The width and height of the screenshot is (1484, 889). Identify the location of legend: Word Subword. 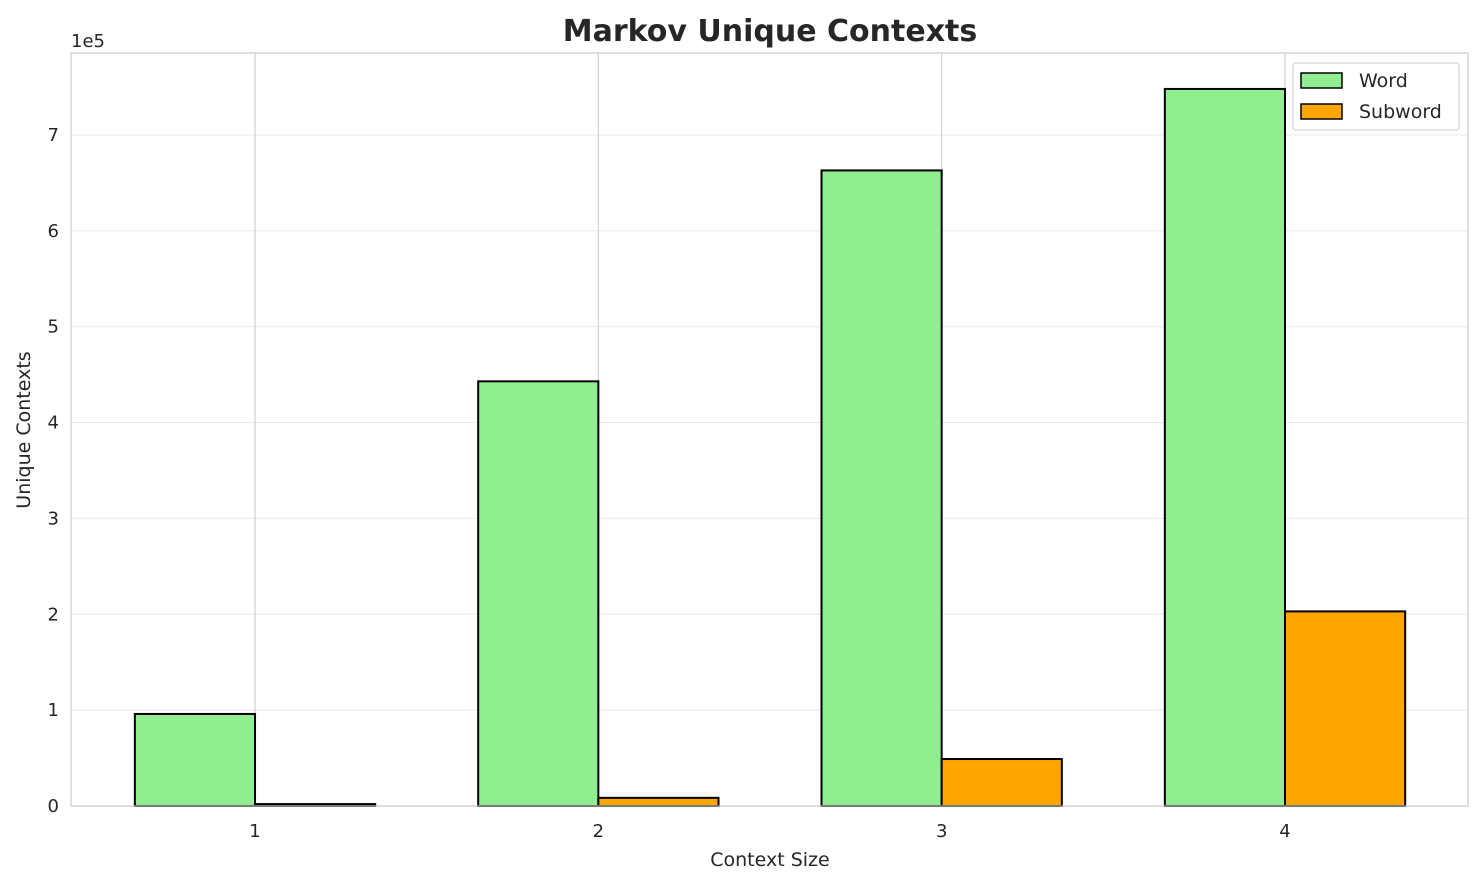
(1376, 96).